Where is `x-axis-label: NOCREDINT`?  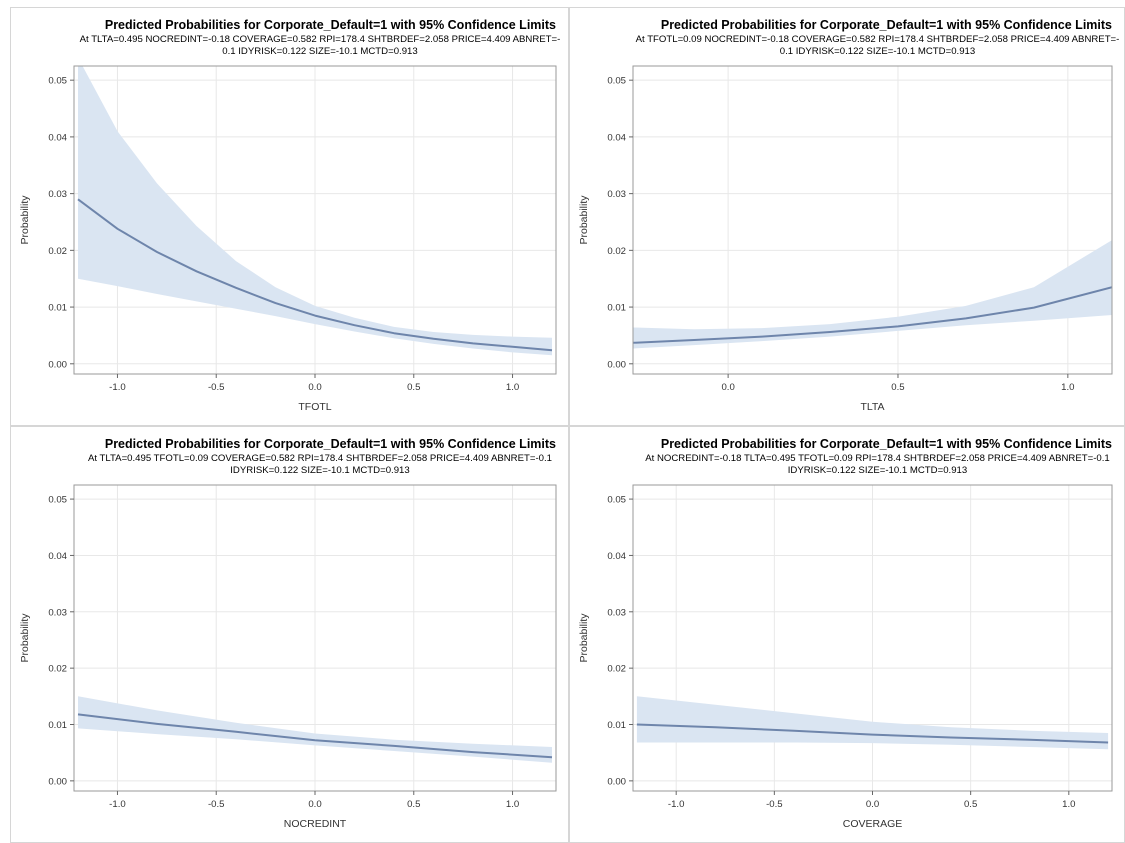 x-axis-label: NOCREDINT is located at coordinates (315, 824).